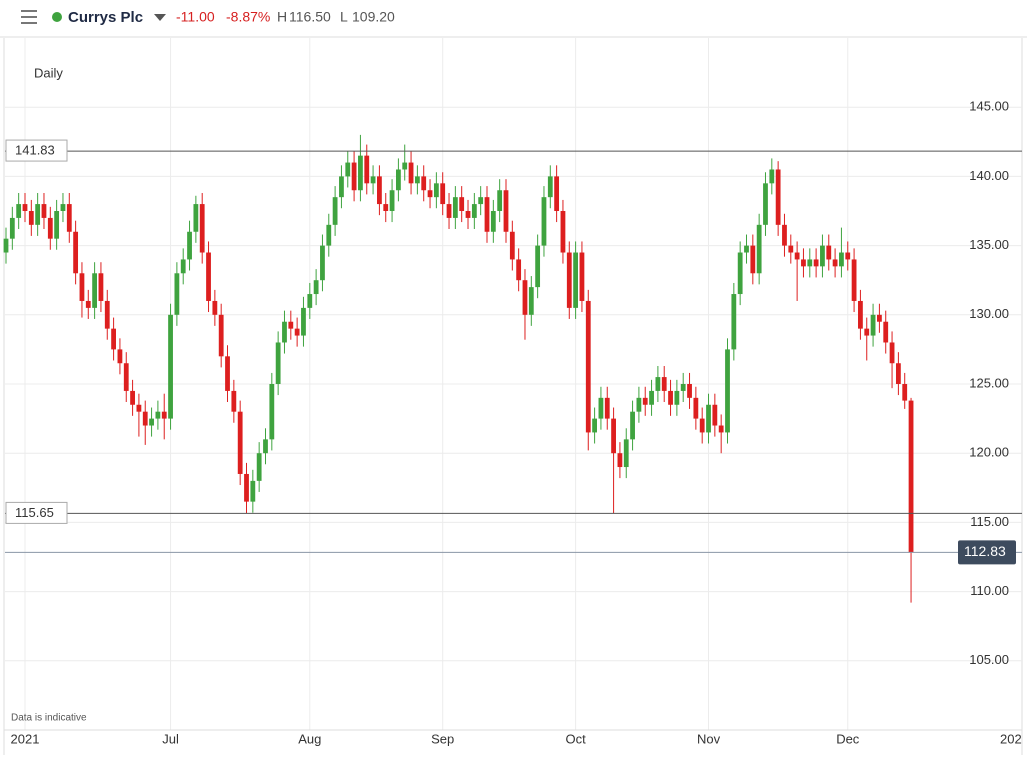  What do you see at coordinates (989, 313) in the screenshot?
I see `y-tick-label: 130.00` at bounding box center [989, 313].